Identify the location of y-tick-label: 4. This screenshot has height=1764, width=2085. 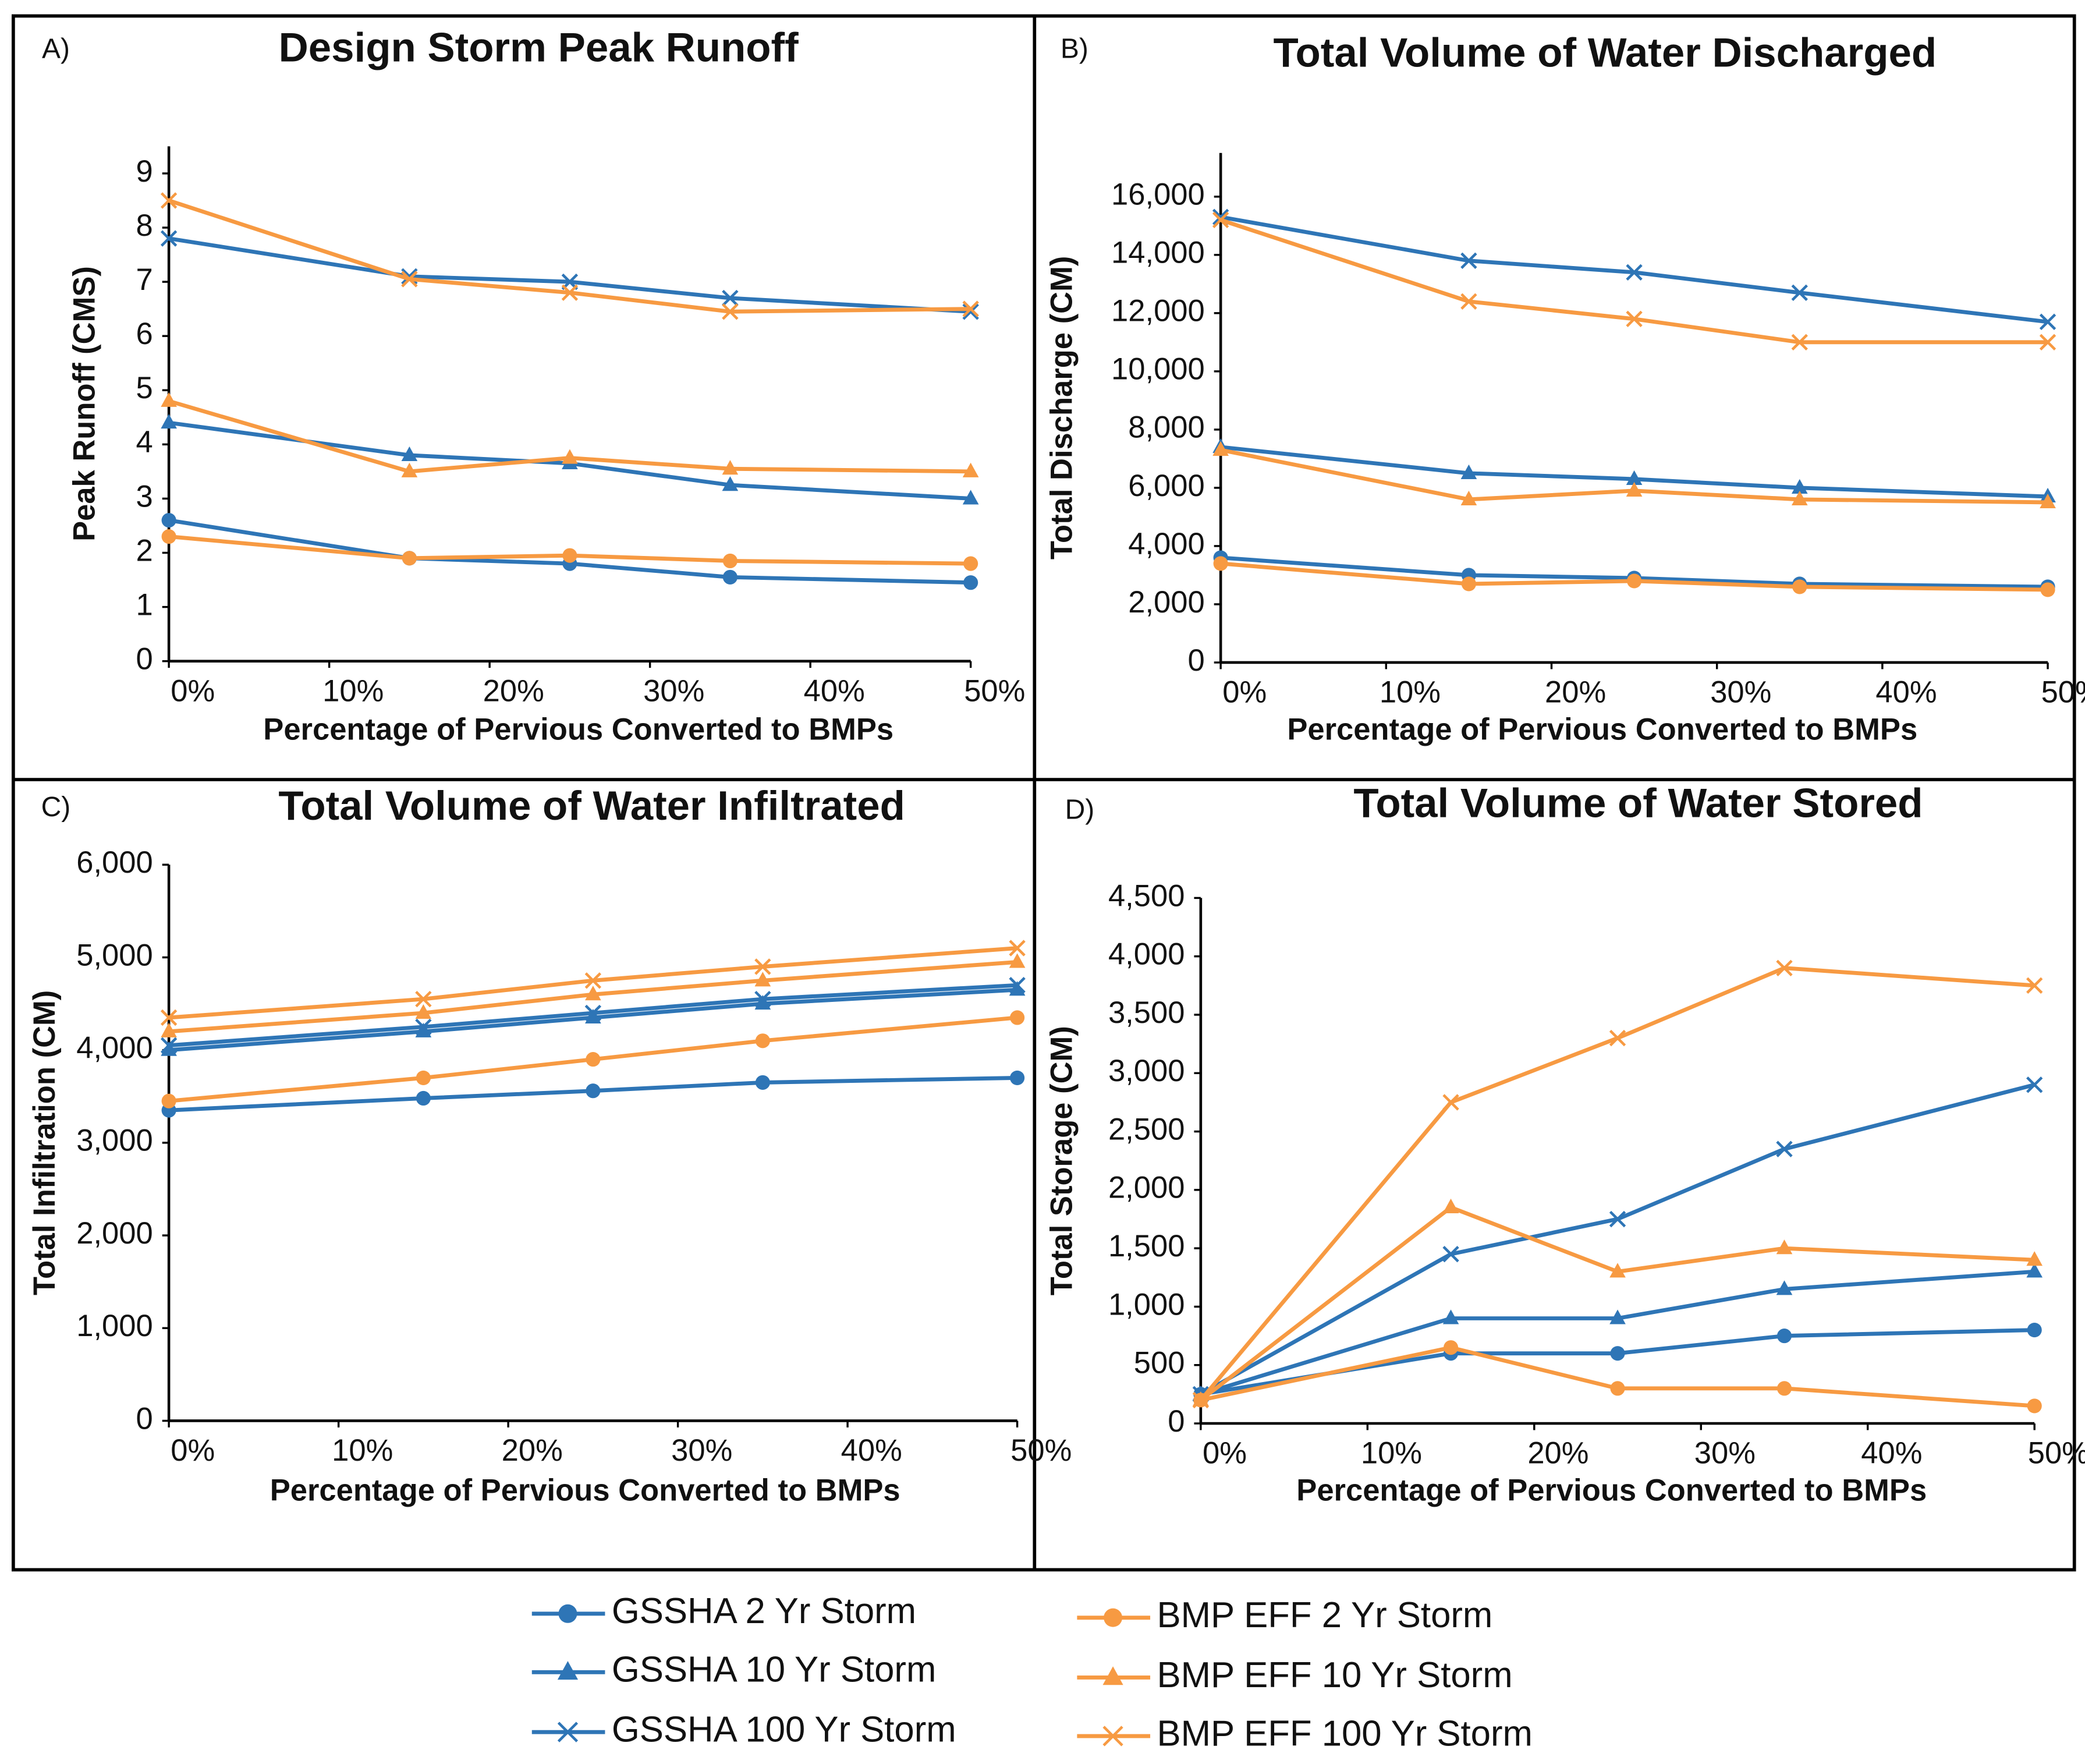
(144, 442).